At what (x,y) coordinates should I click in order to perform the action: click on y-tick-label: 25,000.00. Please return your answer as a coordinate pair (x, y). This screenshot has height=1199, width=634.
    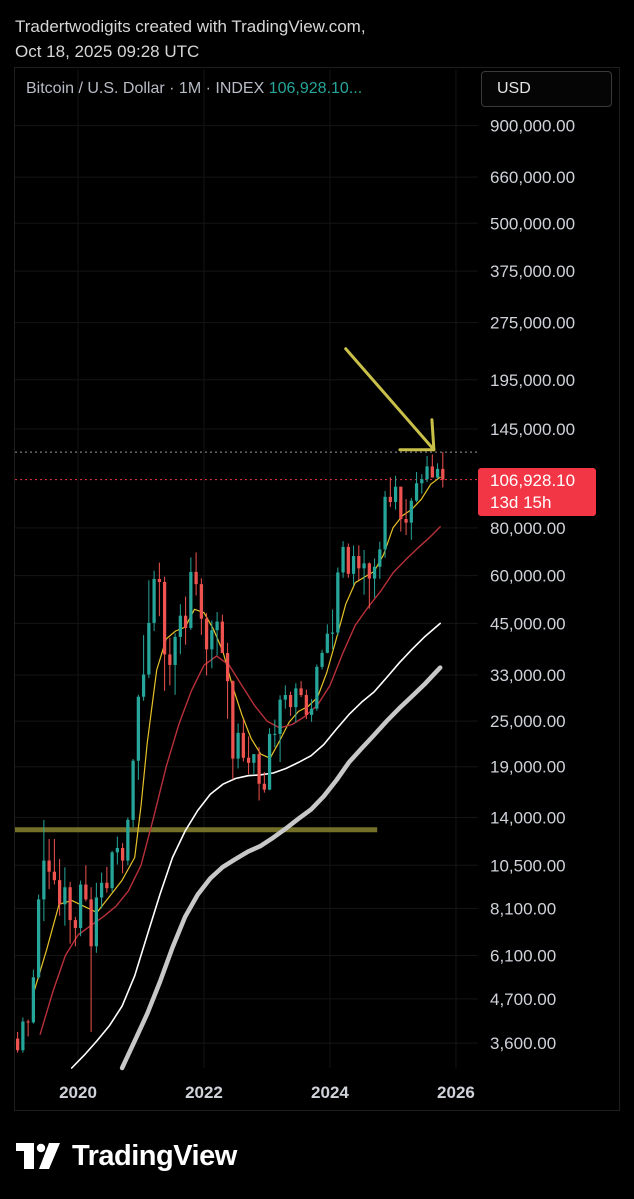
    Looking at the image, I should click on (528, 721).